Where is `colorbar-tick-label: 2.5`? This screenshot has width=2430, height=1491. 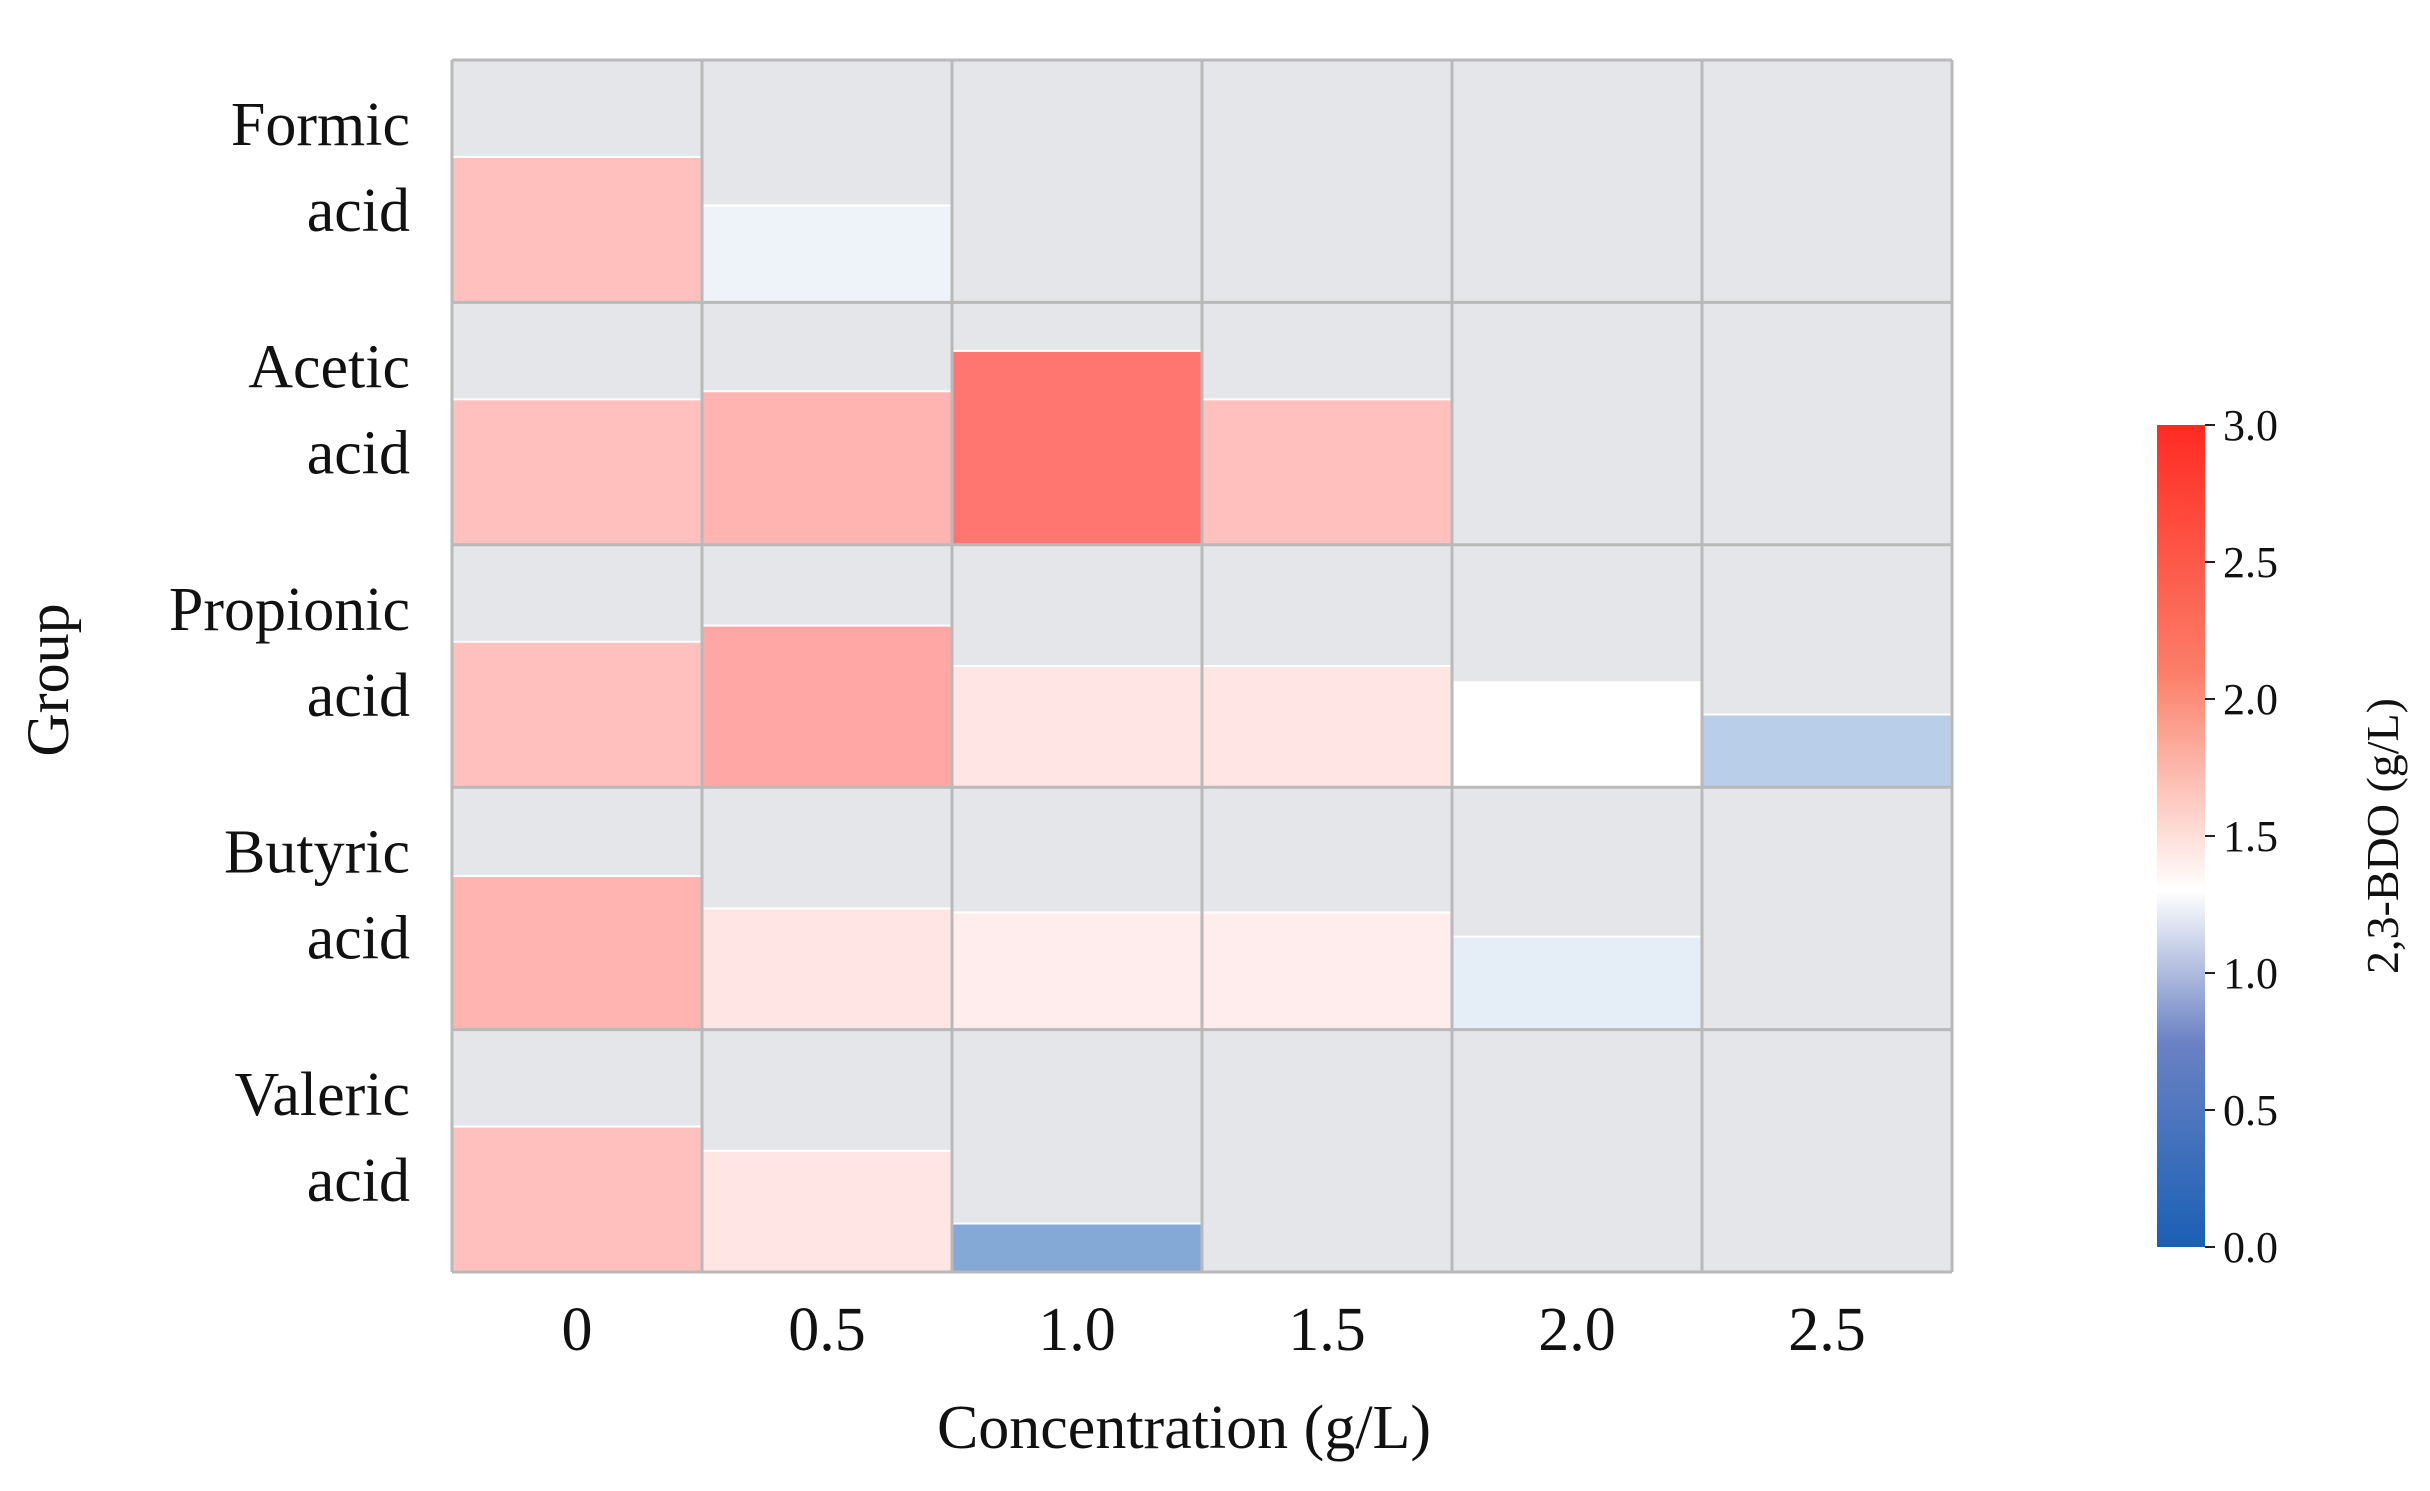
colorbar-tick-label: 2.5 is located at coordinates (2250, 562).